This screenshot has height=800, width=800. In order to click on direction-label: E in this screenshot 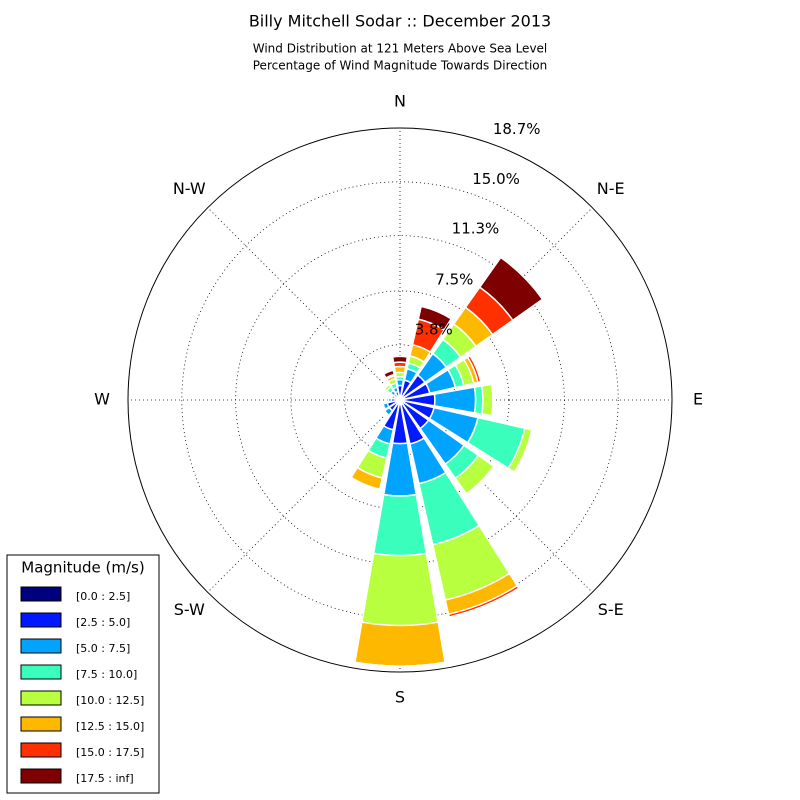, I will do `click(698, 399)`.